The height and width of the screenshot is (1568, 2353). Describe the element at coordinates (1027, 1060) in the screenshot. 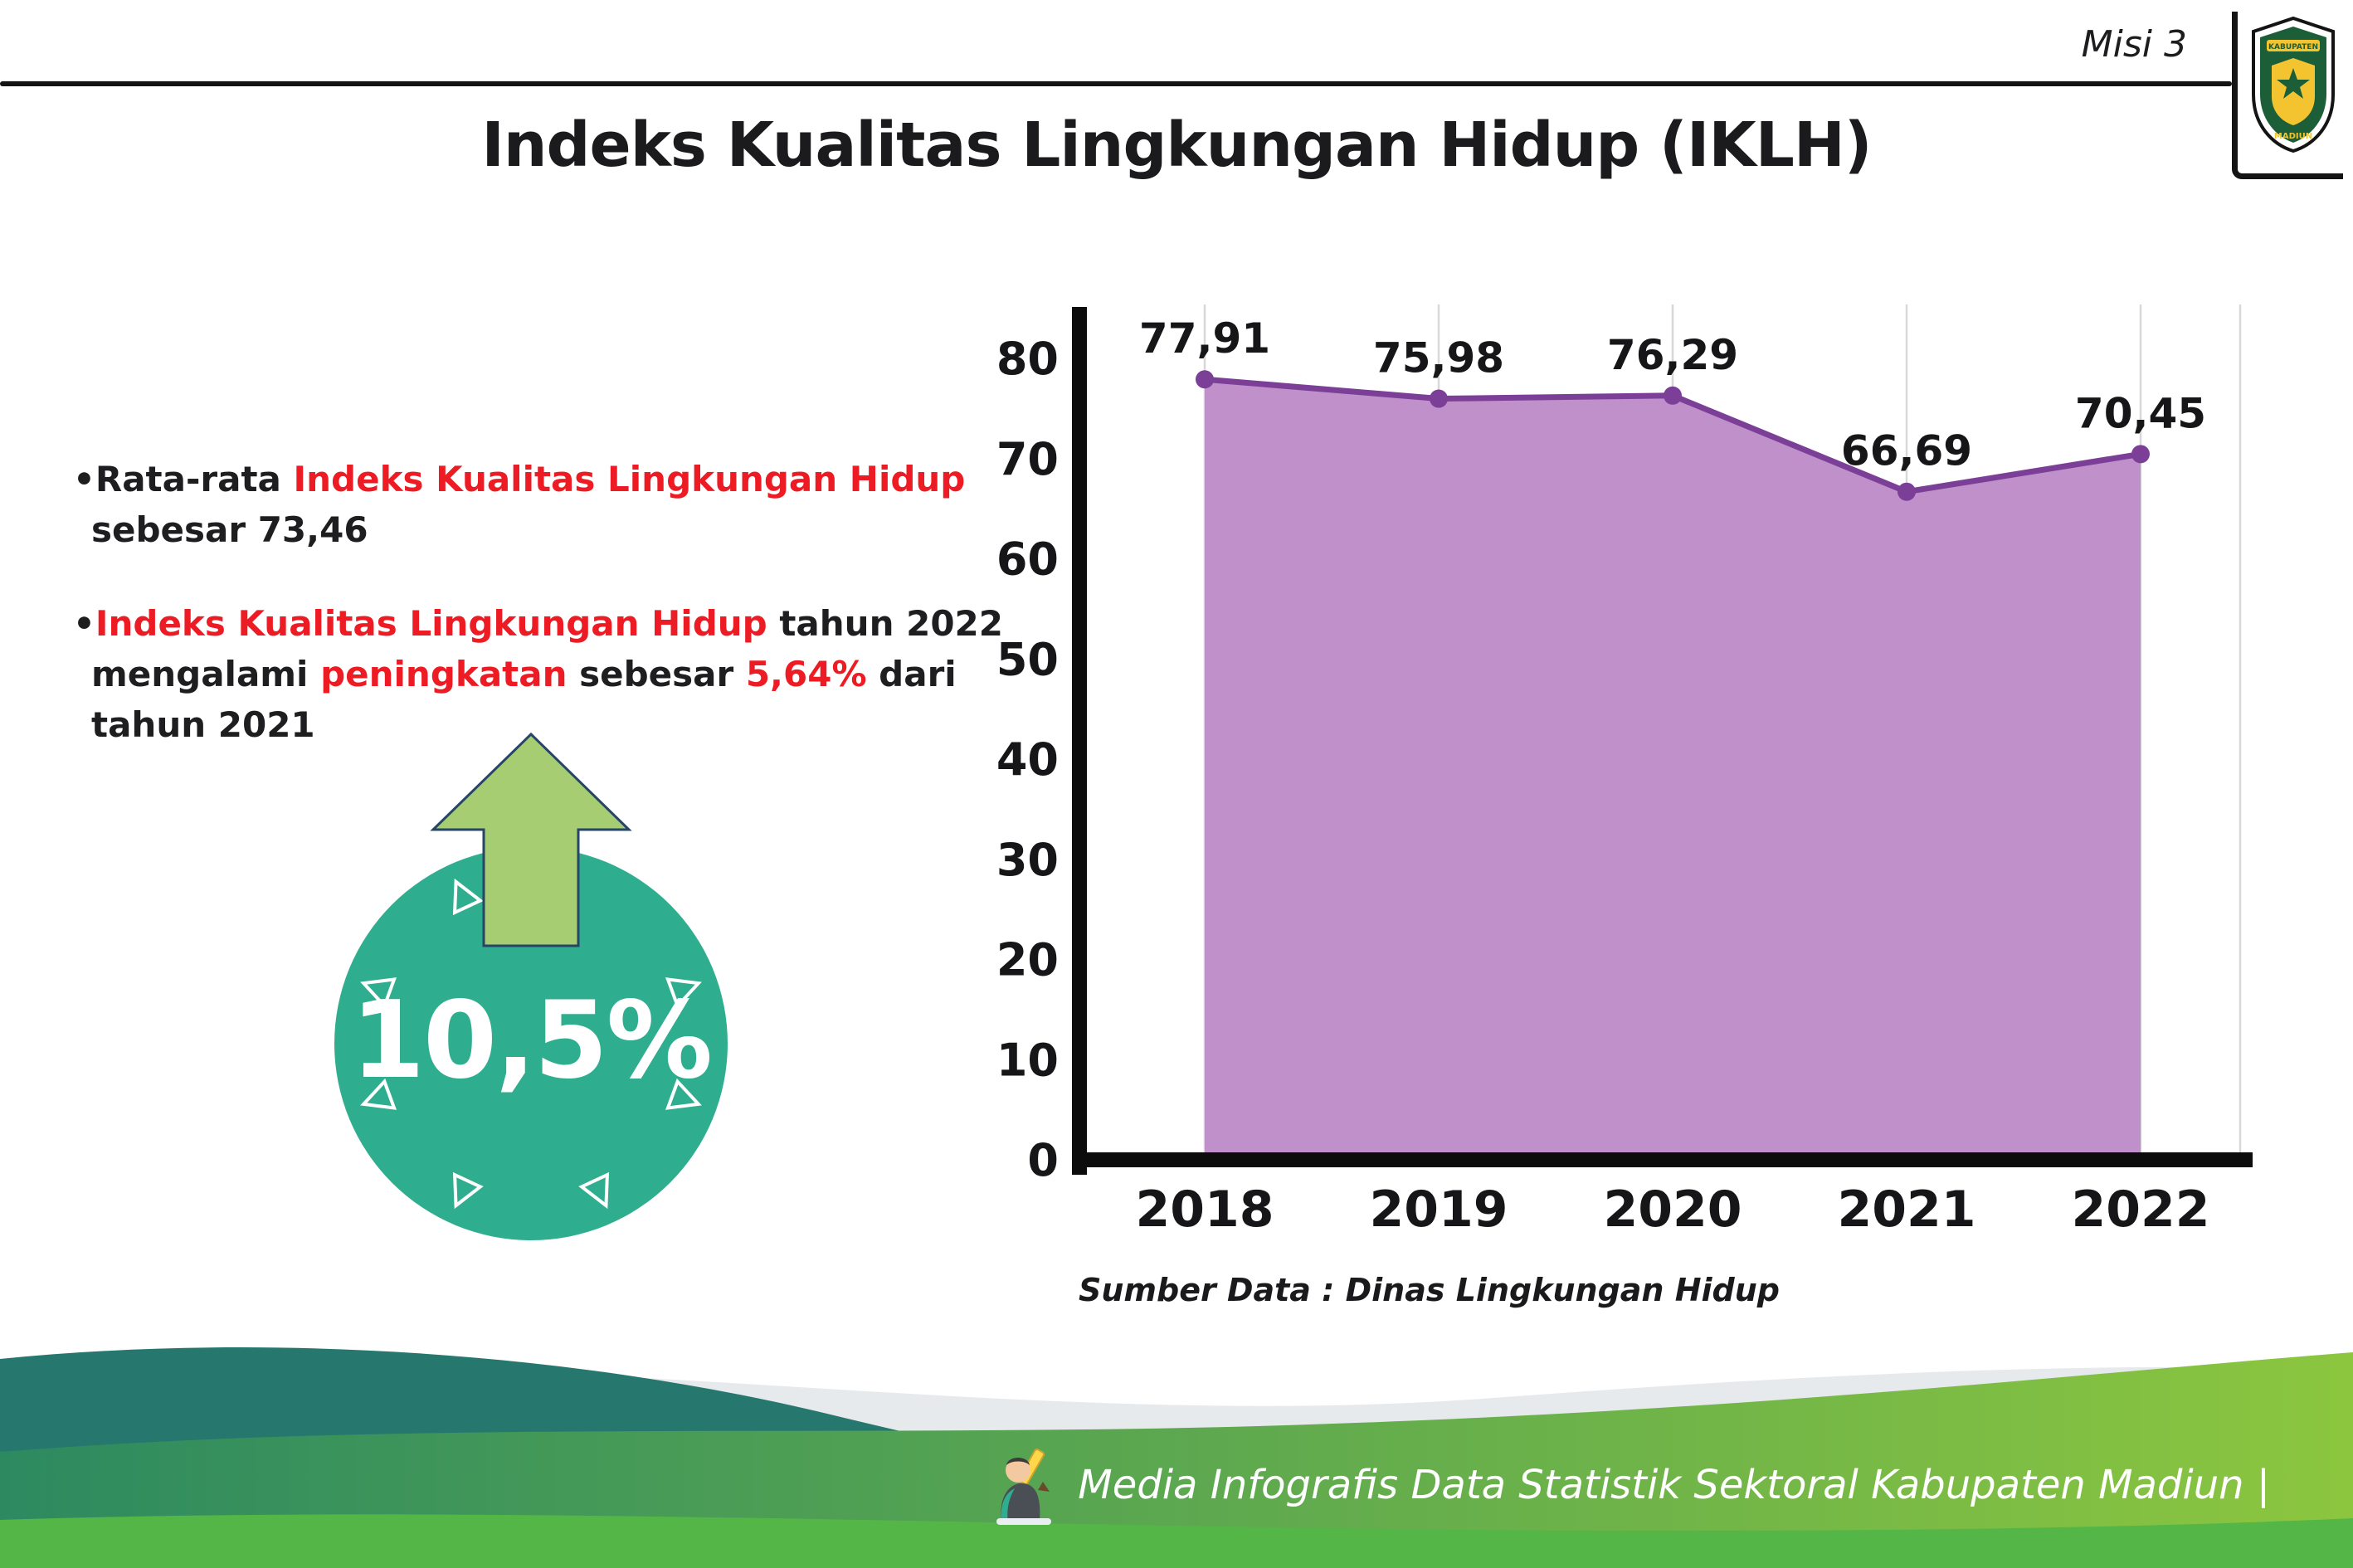

I see `y-tick-label: 10` at that location.